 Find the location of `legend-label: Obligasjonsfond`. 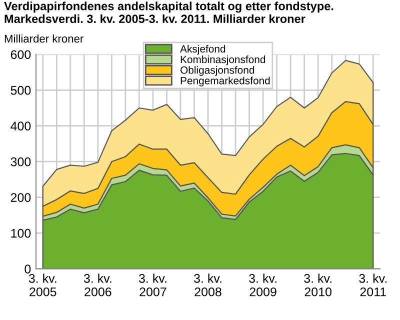

legend-label: Obligasjonsfond is located at coordinates (217, 71).